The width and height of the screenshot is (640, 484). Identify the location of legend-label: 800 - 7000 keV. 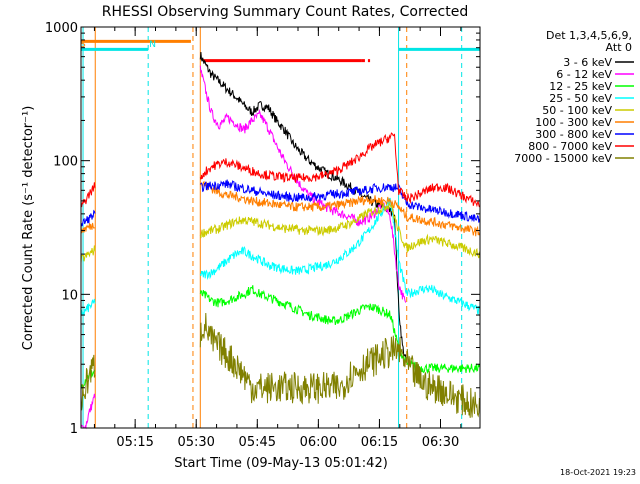
(570, 146).